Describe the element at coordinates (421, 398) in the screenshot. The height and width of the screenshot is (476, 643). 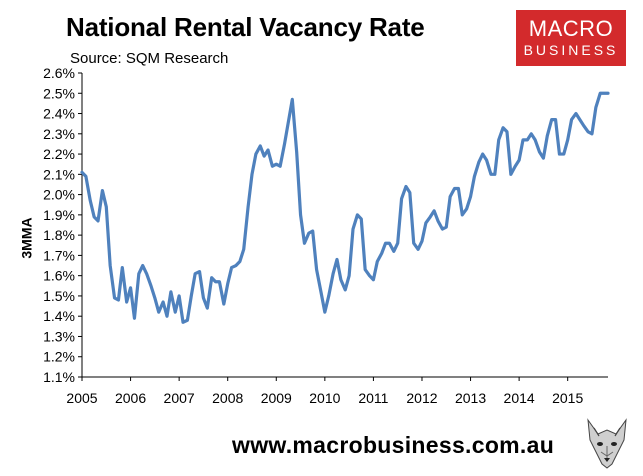
I see `x-tick-label: 2012` at that location.